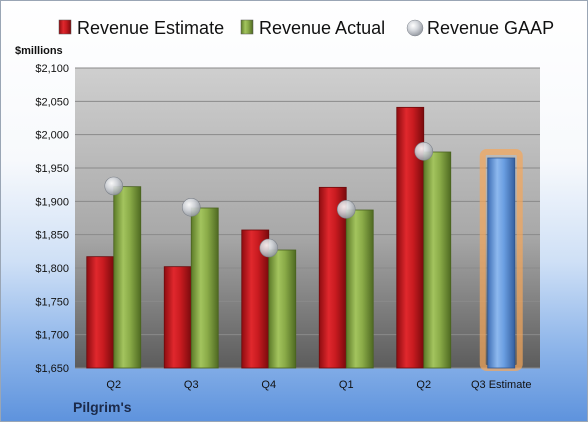 Image resolution: width=588 pixels, height=422 pixels. Describe the element at coordinates (52, 102) in the screenshot. I see `y-tick-label: $2,050` at that location.